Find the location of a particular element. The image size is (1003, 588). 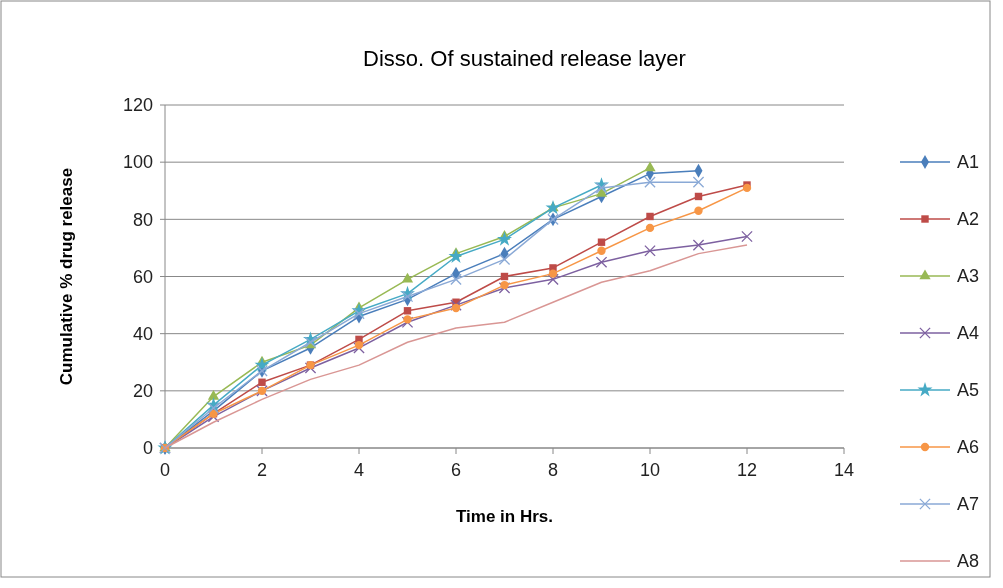

legend-label: A6 is located at coordinates (968, 447).